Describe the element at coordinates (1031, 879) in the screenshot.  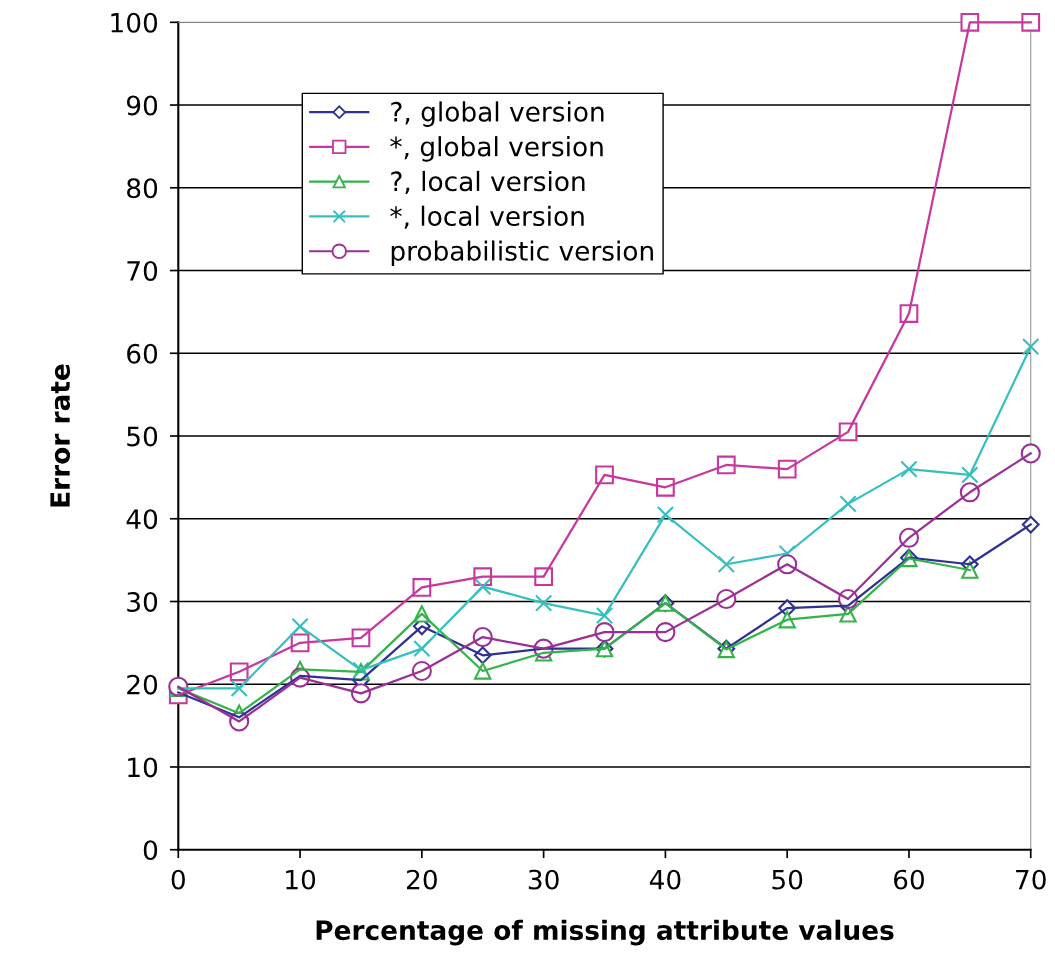
I see `x-tick-label: 70` at that location.